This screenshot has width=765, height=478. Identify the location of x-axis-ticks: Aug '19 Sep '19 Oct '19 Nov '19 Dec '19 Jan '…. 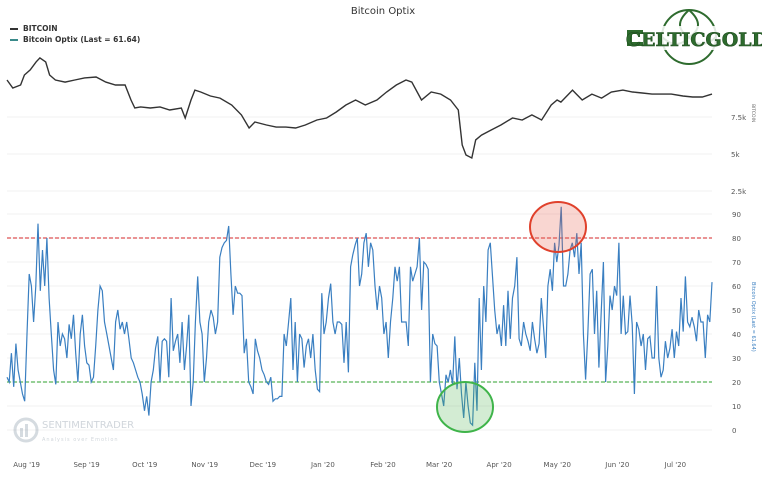
(349, 465).